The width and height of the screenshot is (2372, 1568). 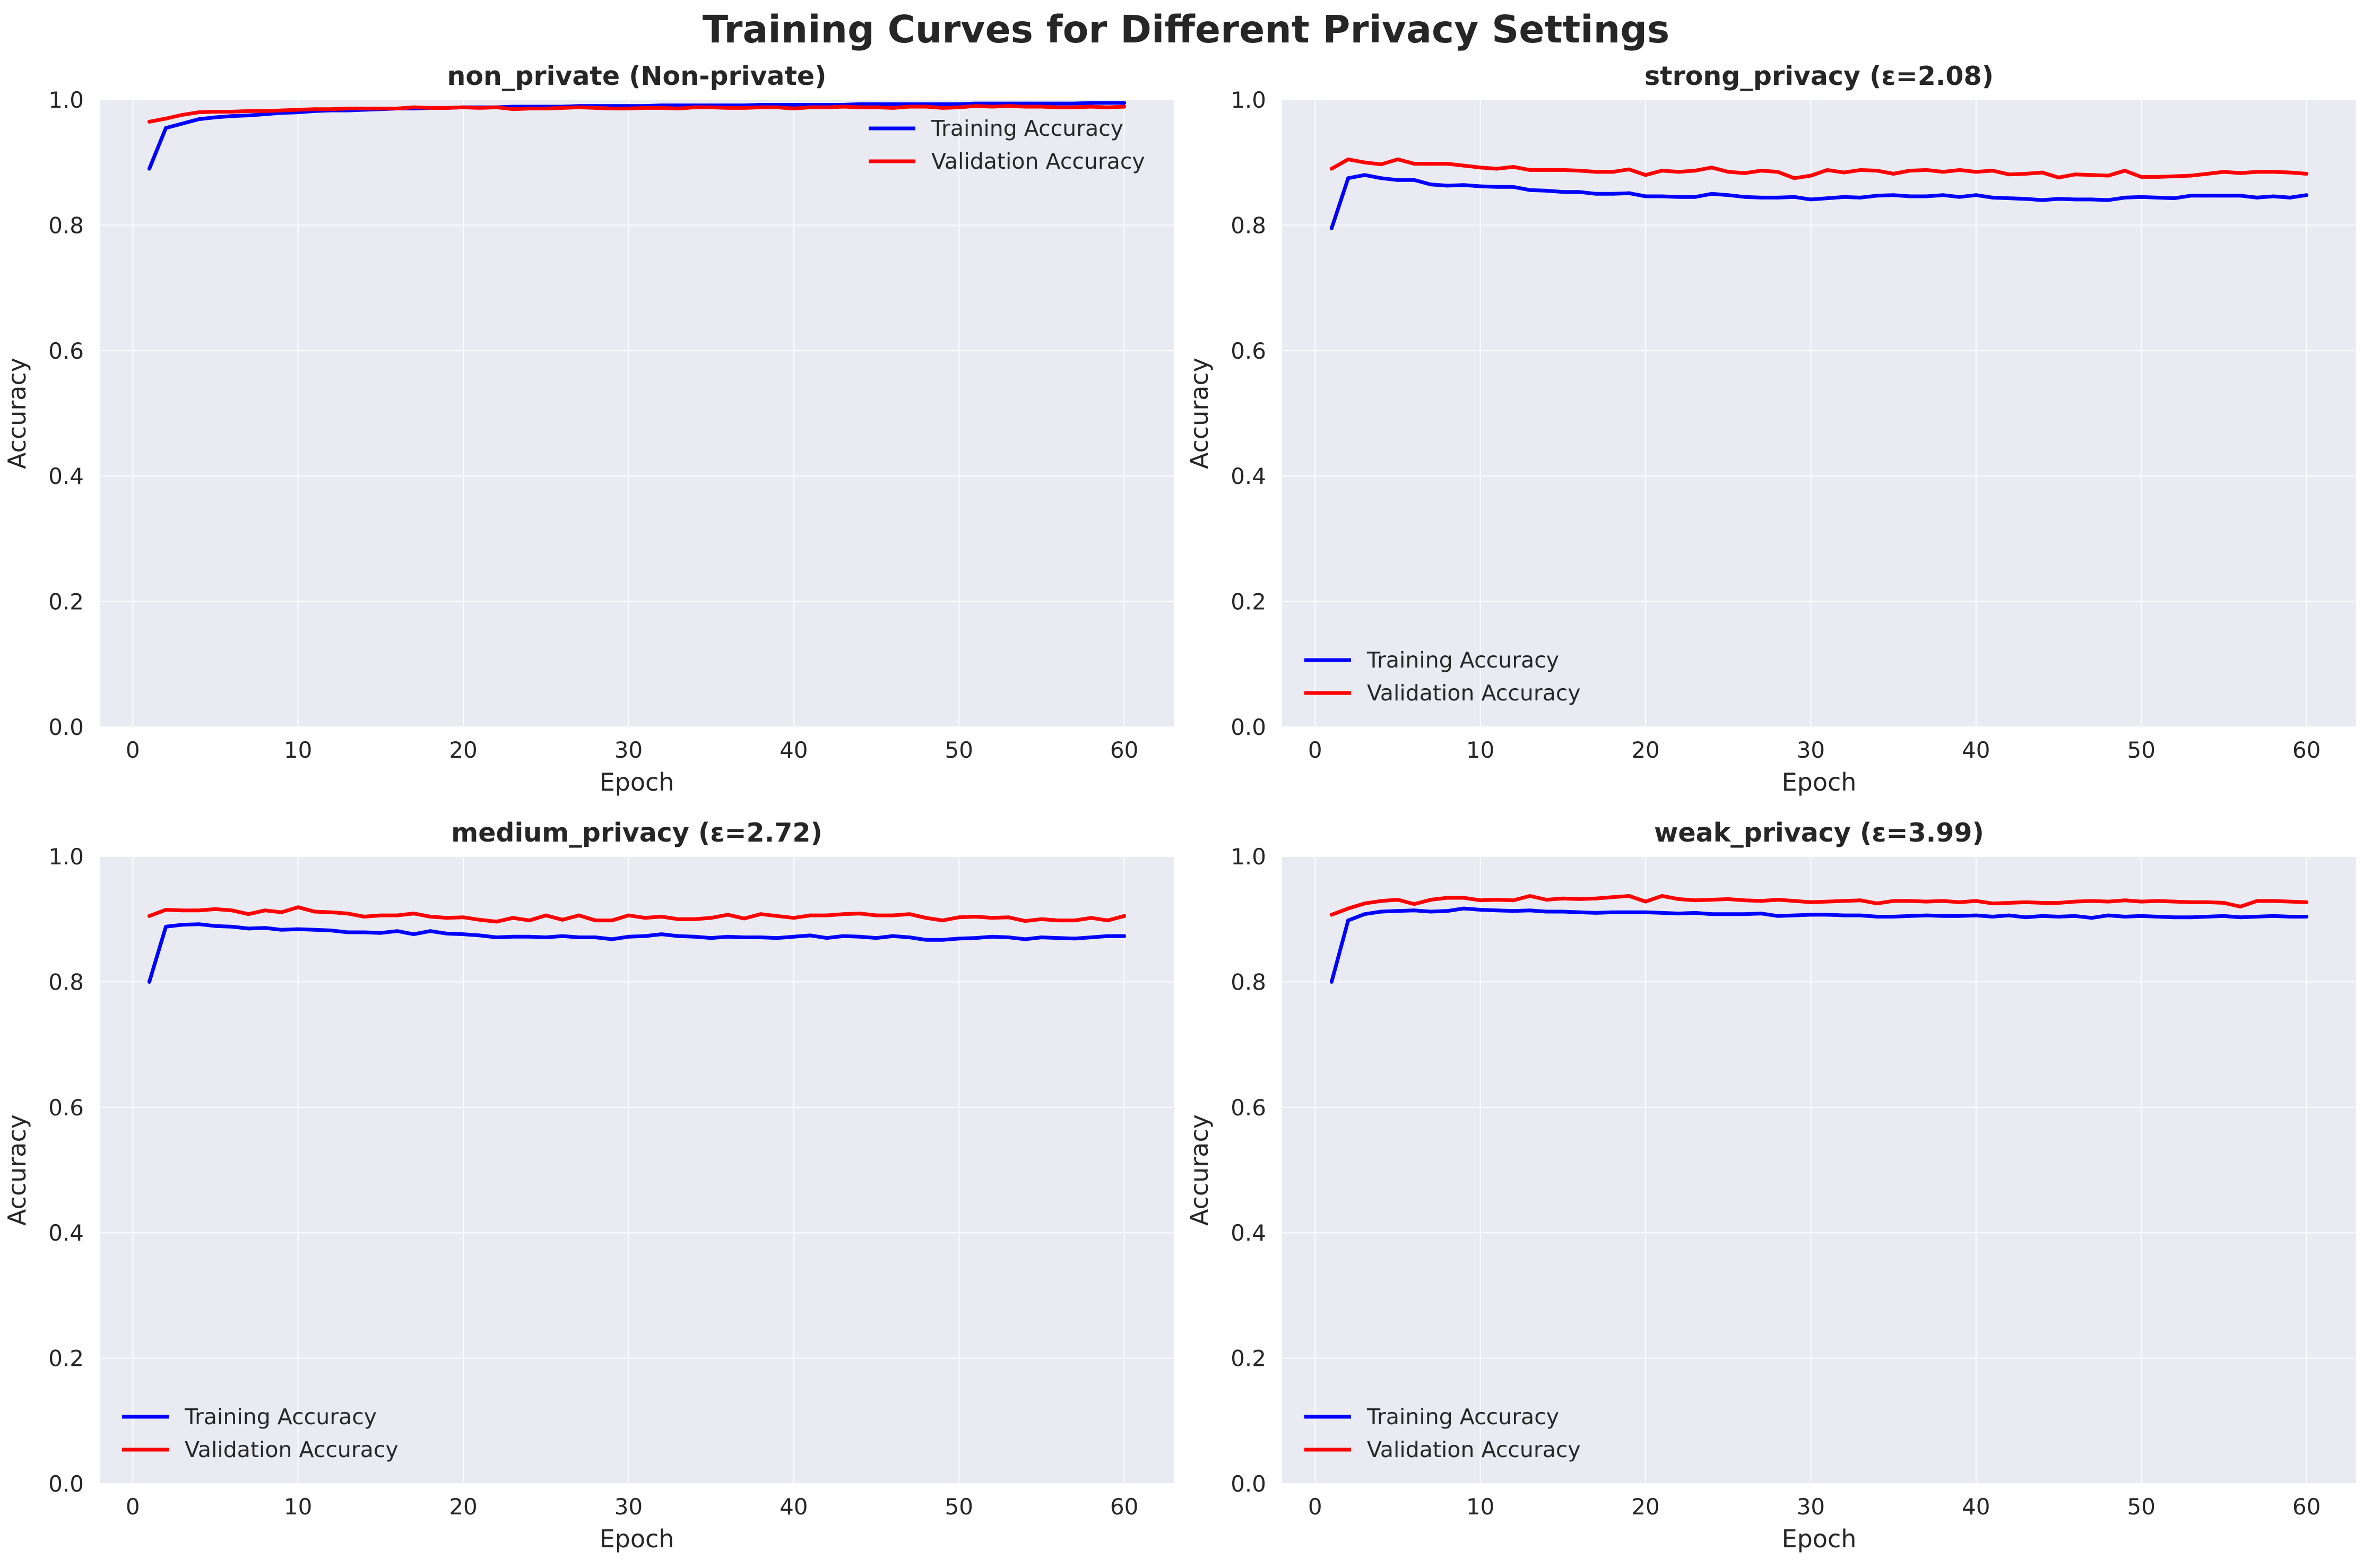 What do you see at coordinates (794, 750) in the screenshot?
I see `x-tick-label: 40` at bounding box center [794, 750].